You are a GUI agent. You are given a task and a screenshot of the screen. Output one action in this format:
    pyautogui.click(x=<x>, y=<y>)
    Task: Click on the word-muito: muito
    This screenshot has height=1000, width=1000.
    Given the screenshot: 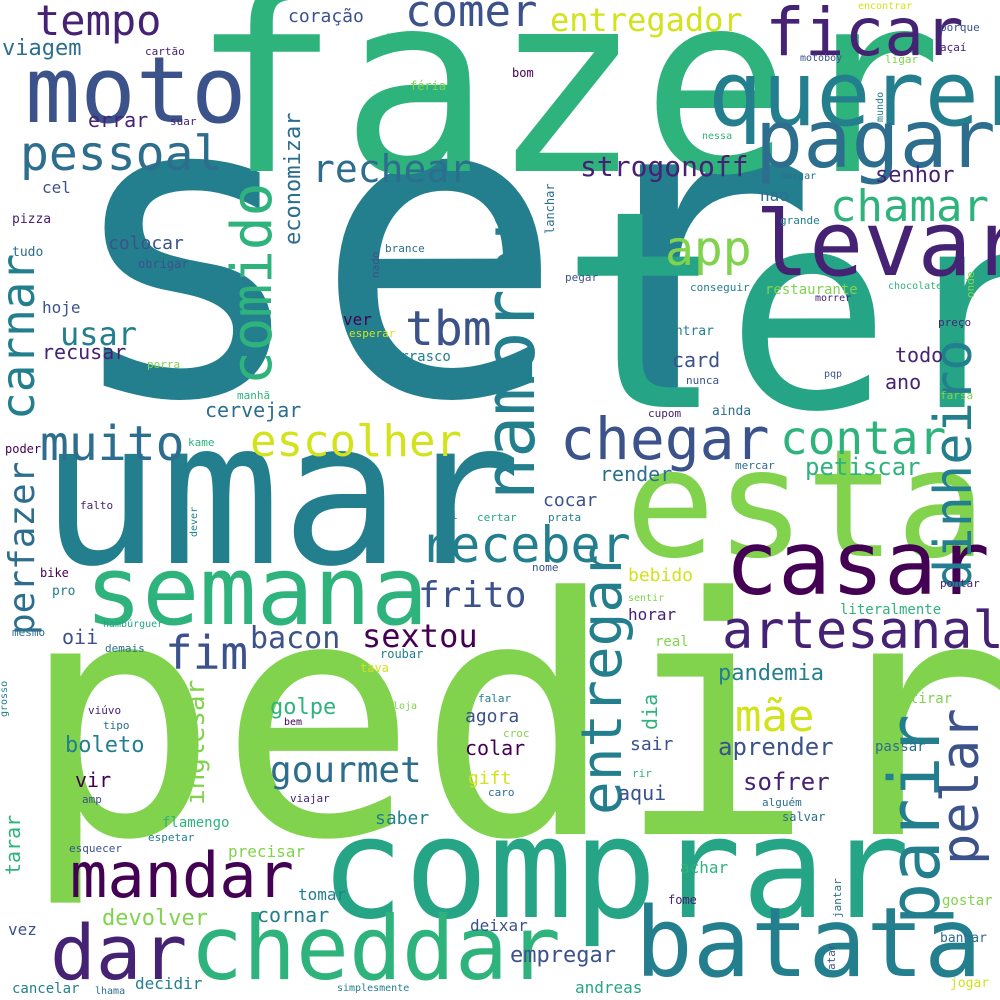 What is the action you would take?
    pyautogui.click(x=112, y=444)
    